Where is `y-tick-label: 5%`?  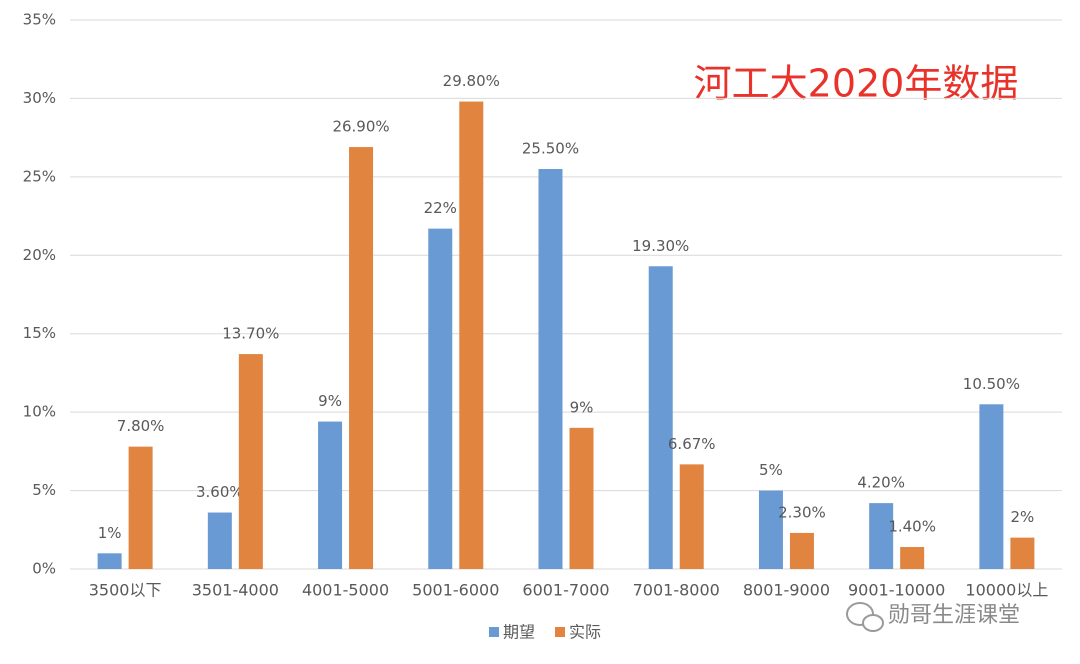
y-tick-label: 5% is located at coordinates (44, 490).